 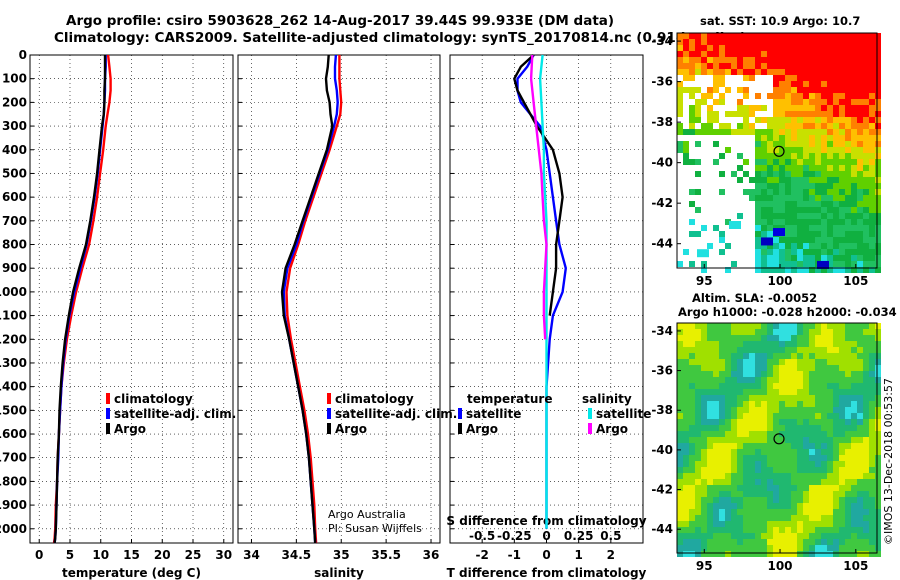 What do you see at coordinates (590, 413) in the screenshot?
I see `legend-swatch-s-satellite` at bounding box center [590, 413].